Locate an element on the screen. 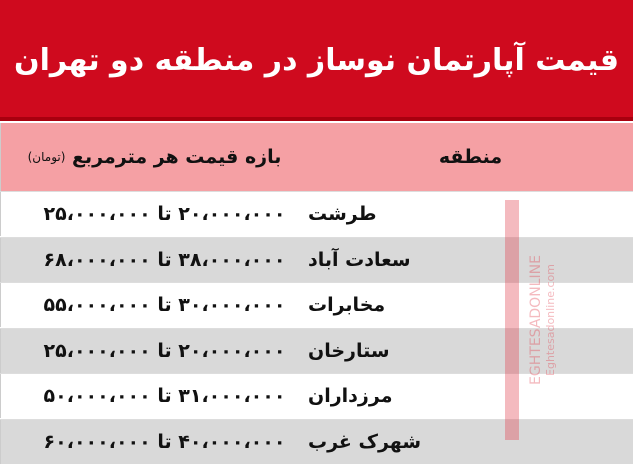  header-unit: (تومان) is located at coordinates (46, 157).